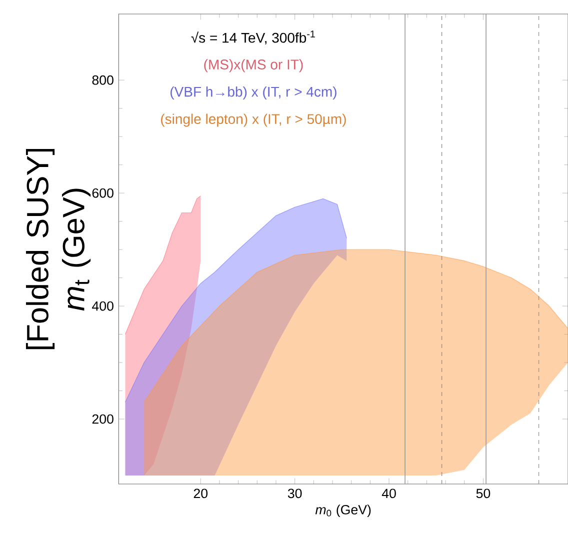  I want to click on y-tick-label: 200, so click(103, 419).